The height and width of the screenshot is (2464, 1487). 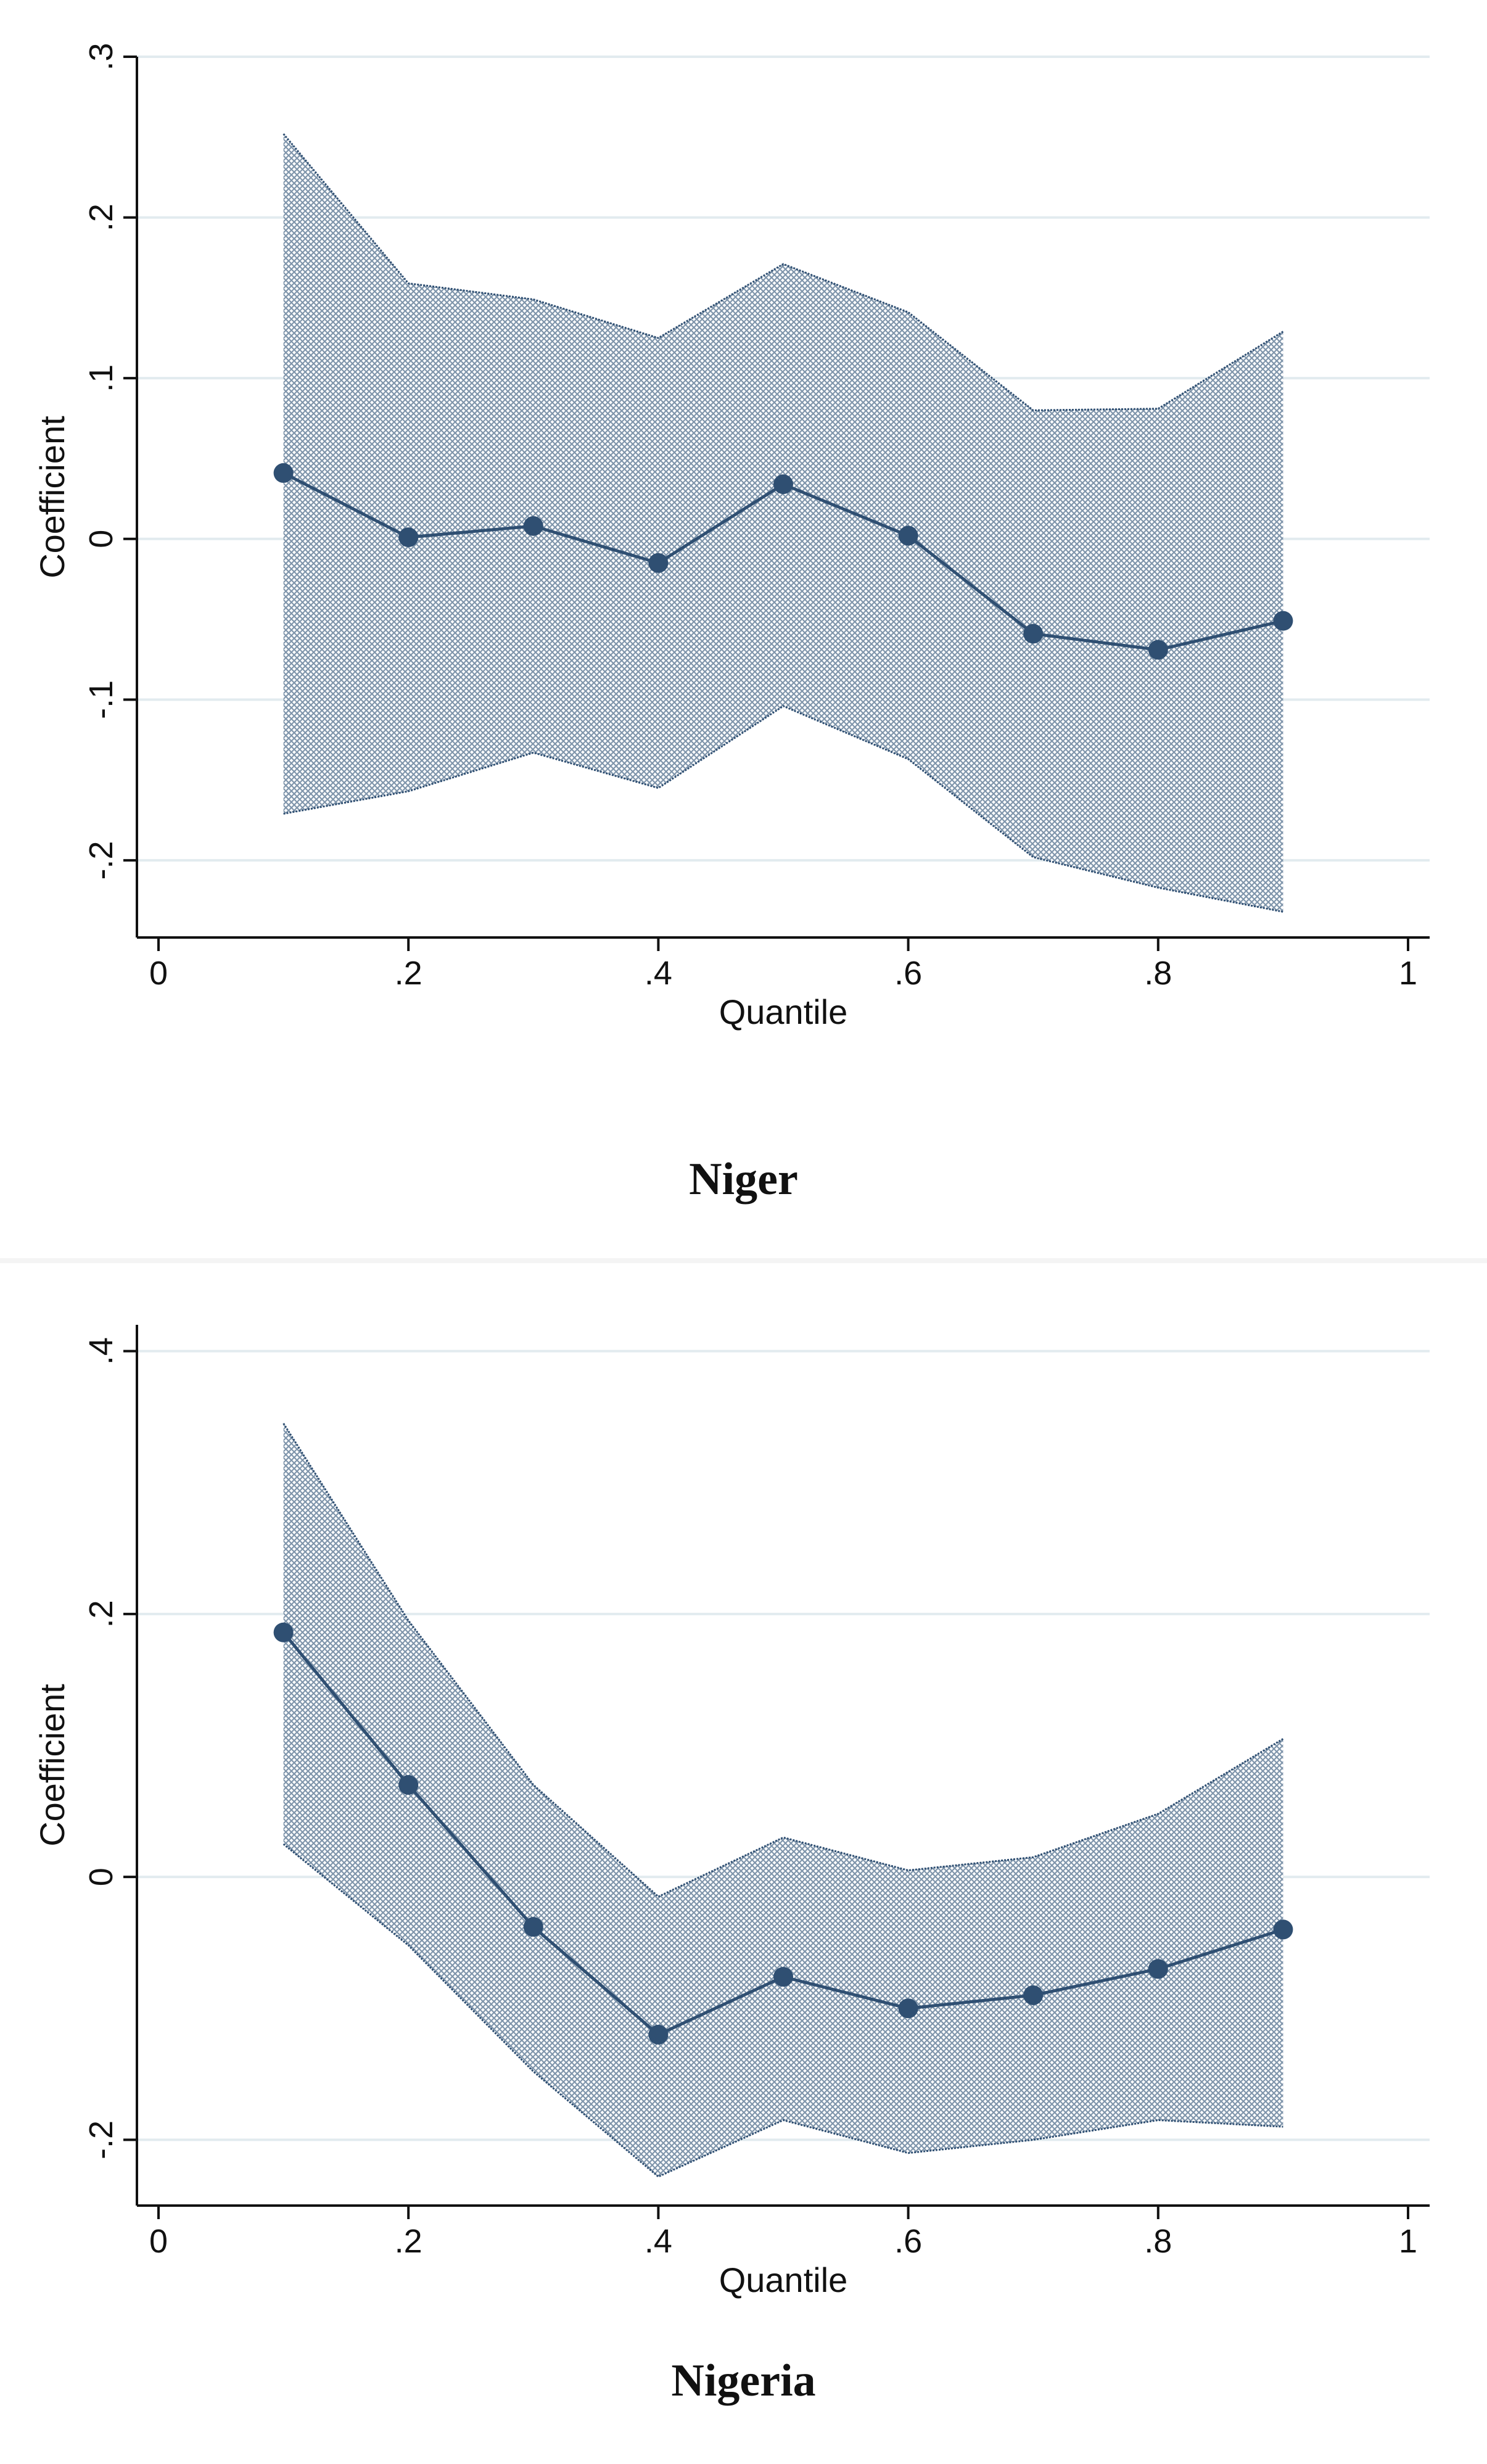 What do you see at coordinates (743, 2380) in the screenshot?
I see `chart-caption-nigeria: Nigeria` at bounding box center [743, 2380].